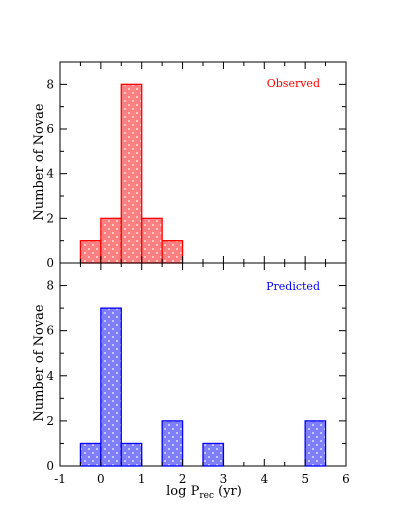  Describe the element at coordinates (60, 479) in the screenshot. I see `x-tick-label: -1` at that location.